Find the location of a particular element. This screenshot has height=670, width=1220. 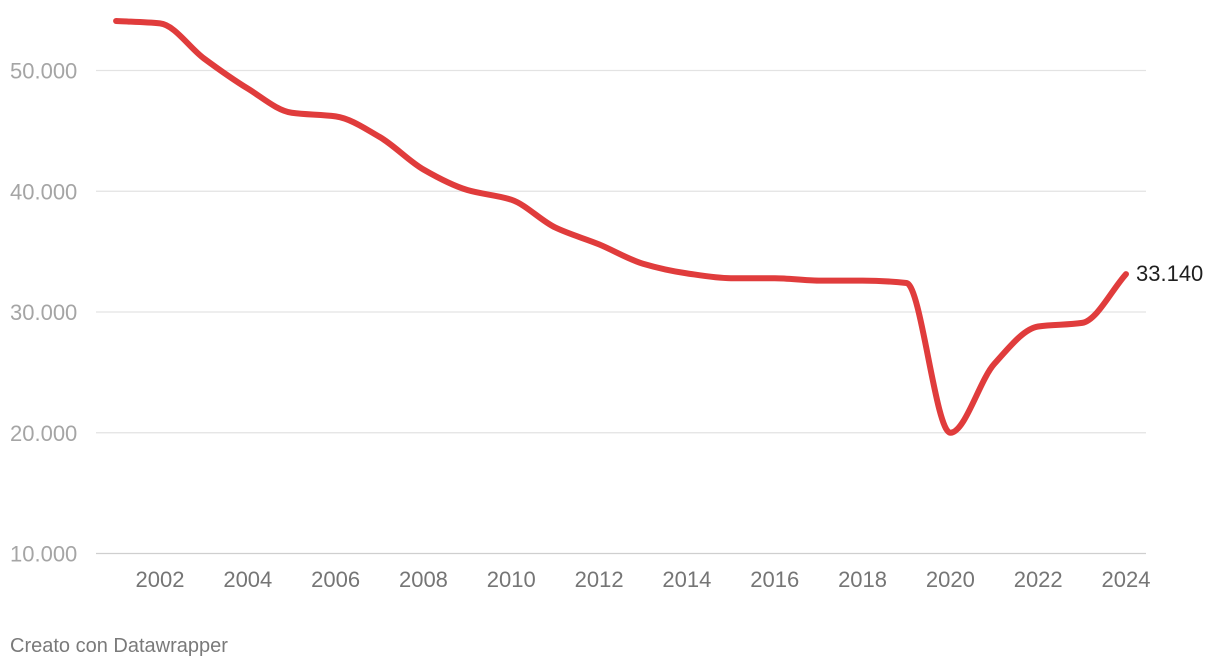

x-tick-label: 2008 is located at coordinates (423, 579).